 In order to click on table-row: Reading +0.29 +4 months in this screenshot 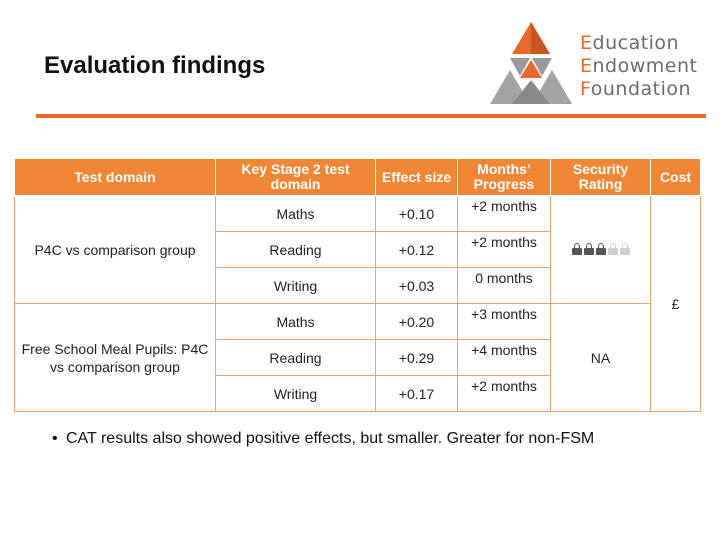, I will do `click(358, 357)`.